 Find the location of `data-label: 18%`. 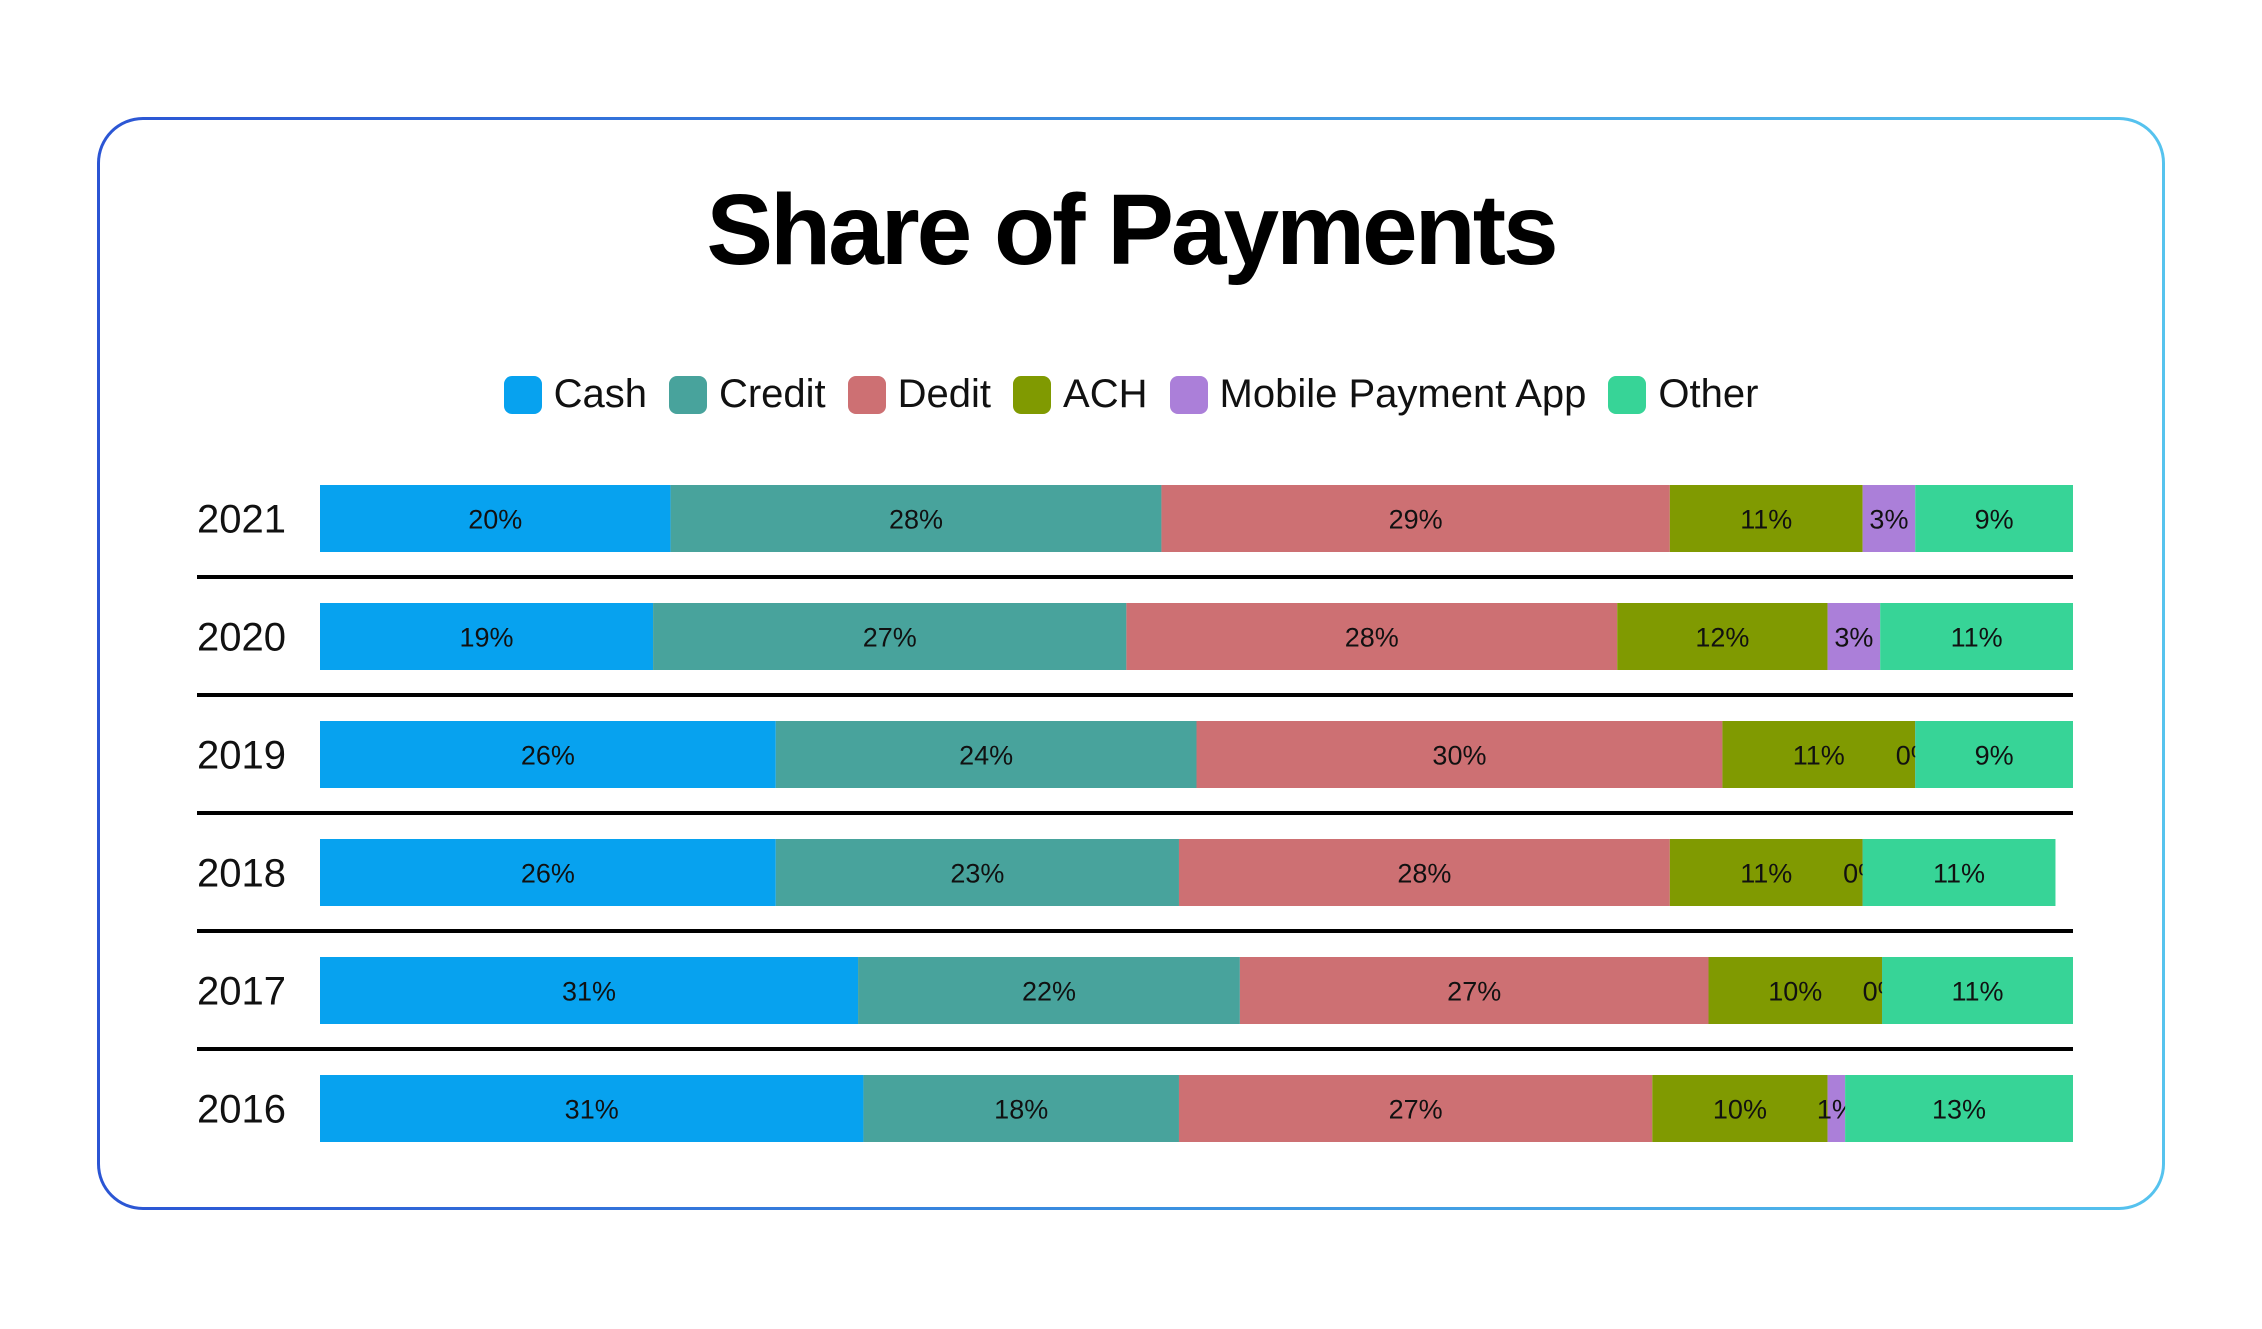

data-label: 18% is located at coordinates (1021, 1110).